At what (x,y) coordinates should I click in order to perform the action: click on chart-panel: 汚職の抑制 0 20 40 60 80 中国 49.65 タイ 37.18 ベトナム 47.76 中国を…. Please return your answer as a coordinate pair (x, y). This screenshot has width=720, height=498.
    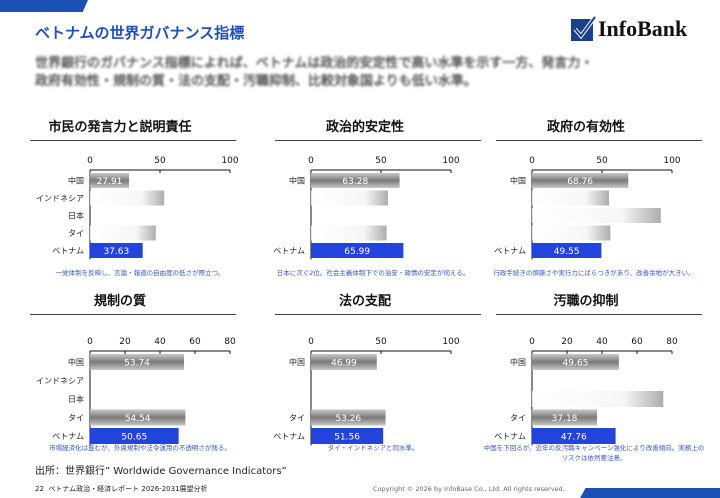
    Looking at the image, I should click on (586, 376).